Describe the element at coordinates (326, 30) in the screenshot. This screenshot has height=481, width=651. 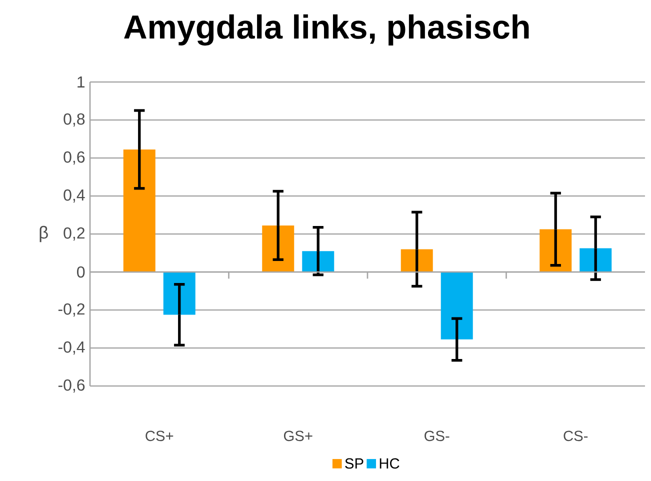
I see `chart-title: Amygdala links, phasisch` at that location.